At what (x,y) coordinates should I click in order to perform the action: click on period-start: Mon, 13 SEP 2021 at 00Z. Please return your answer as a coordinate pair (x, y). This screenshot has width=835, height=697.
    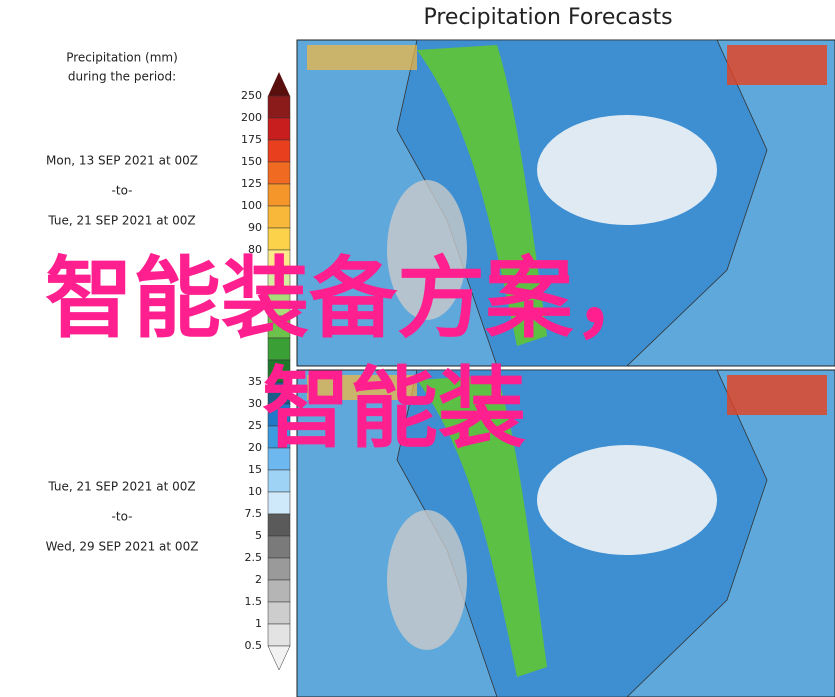
    Looking at the image, I should click on (122, 161).